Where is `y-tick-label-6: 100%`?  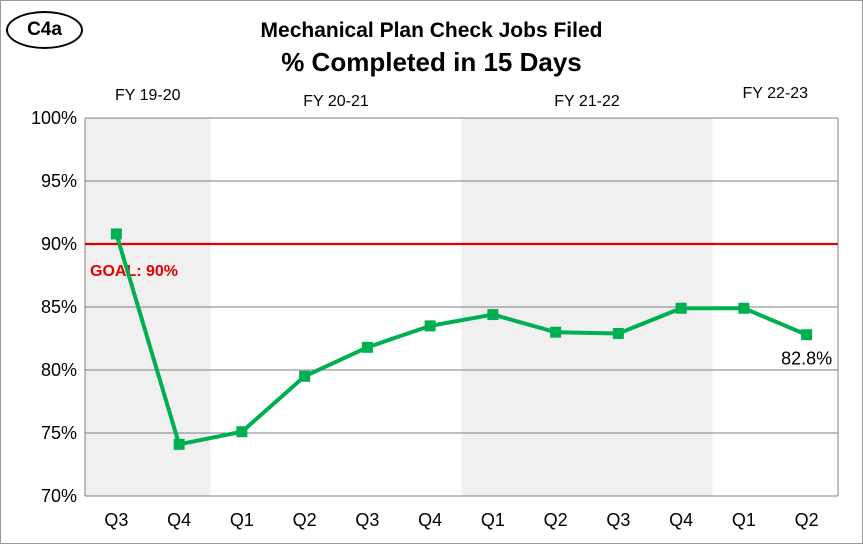 y-tick-label-6: 100% is located at coordinates (54, 118).